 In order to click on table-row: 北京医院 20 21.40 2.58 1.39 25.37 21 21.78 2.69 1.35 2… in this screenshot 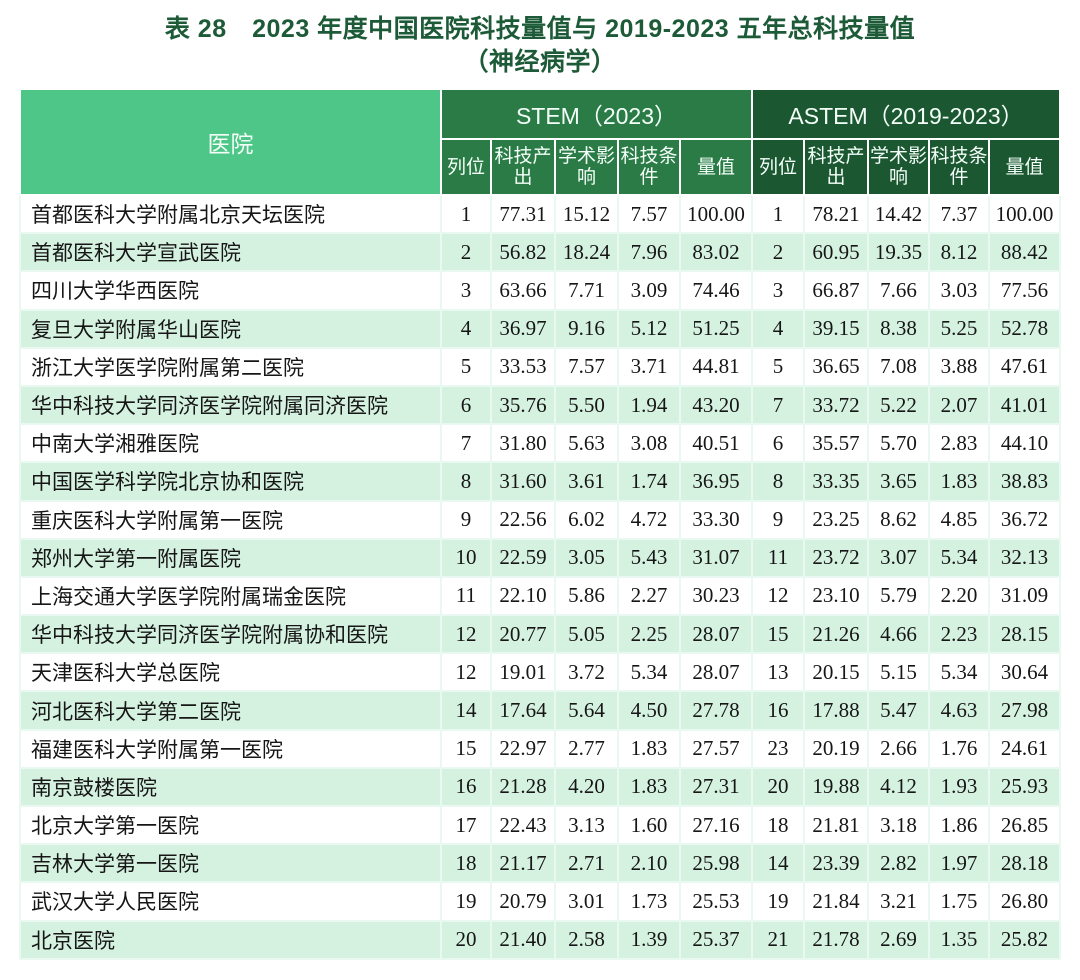, I will do `click(540, 939)`.